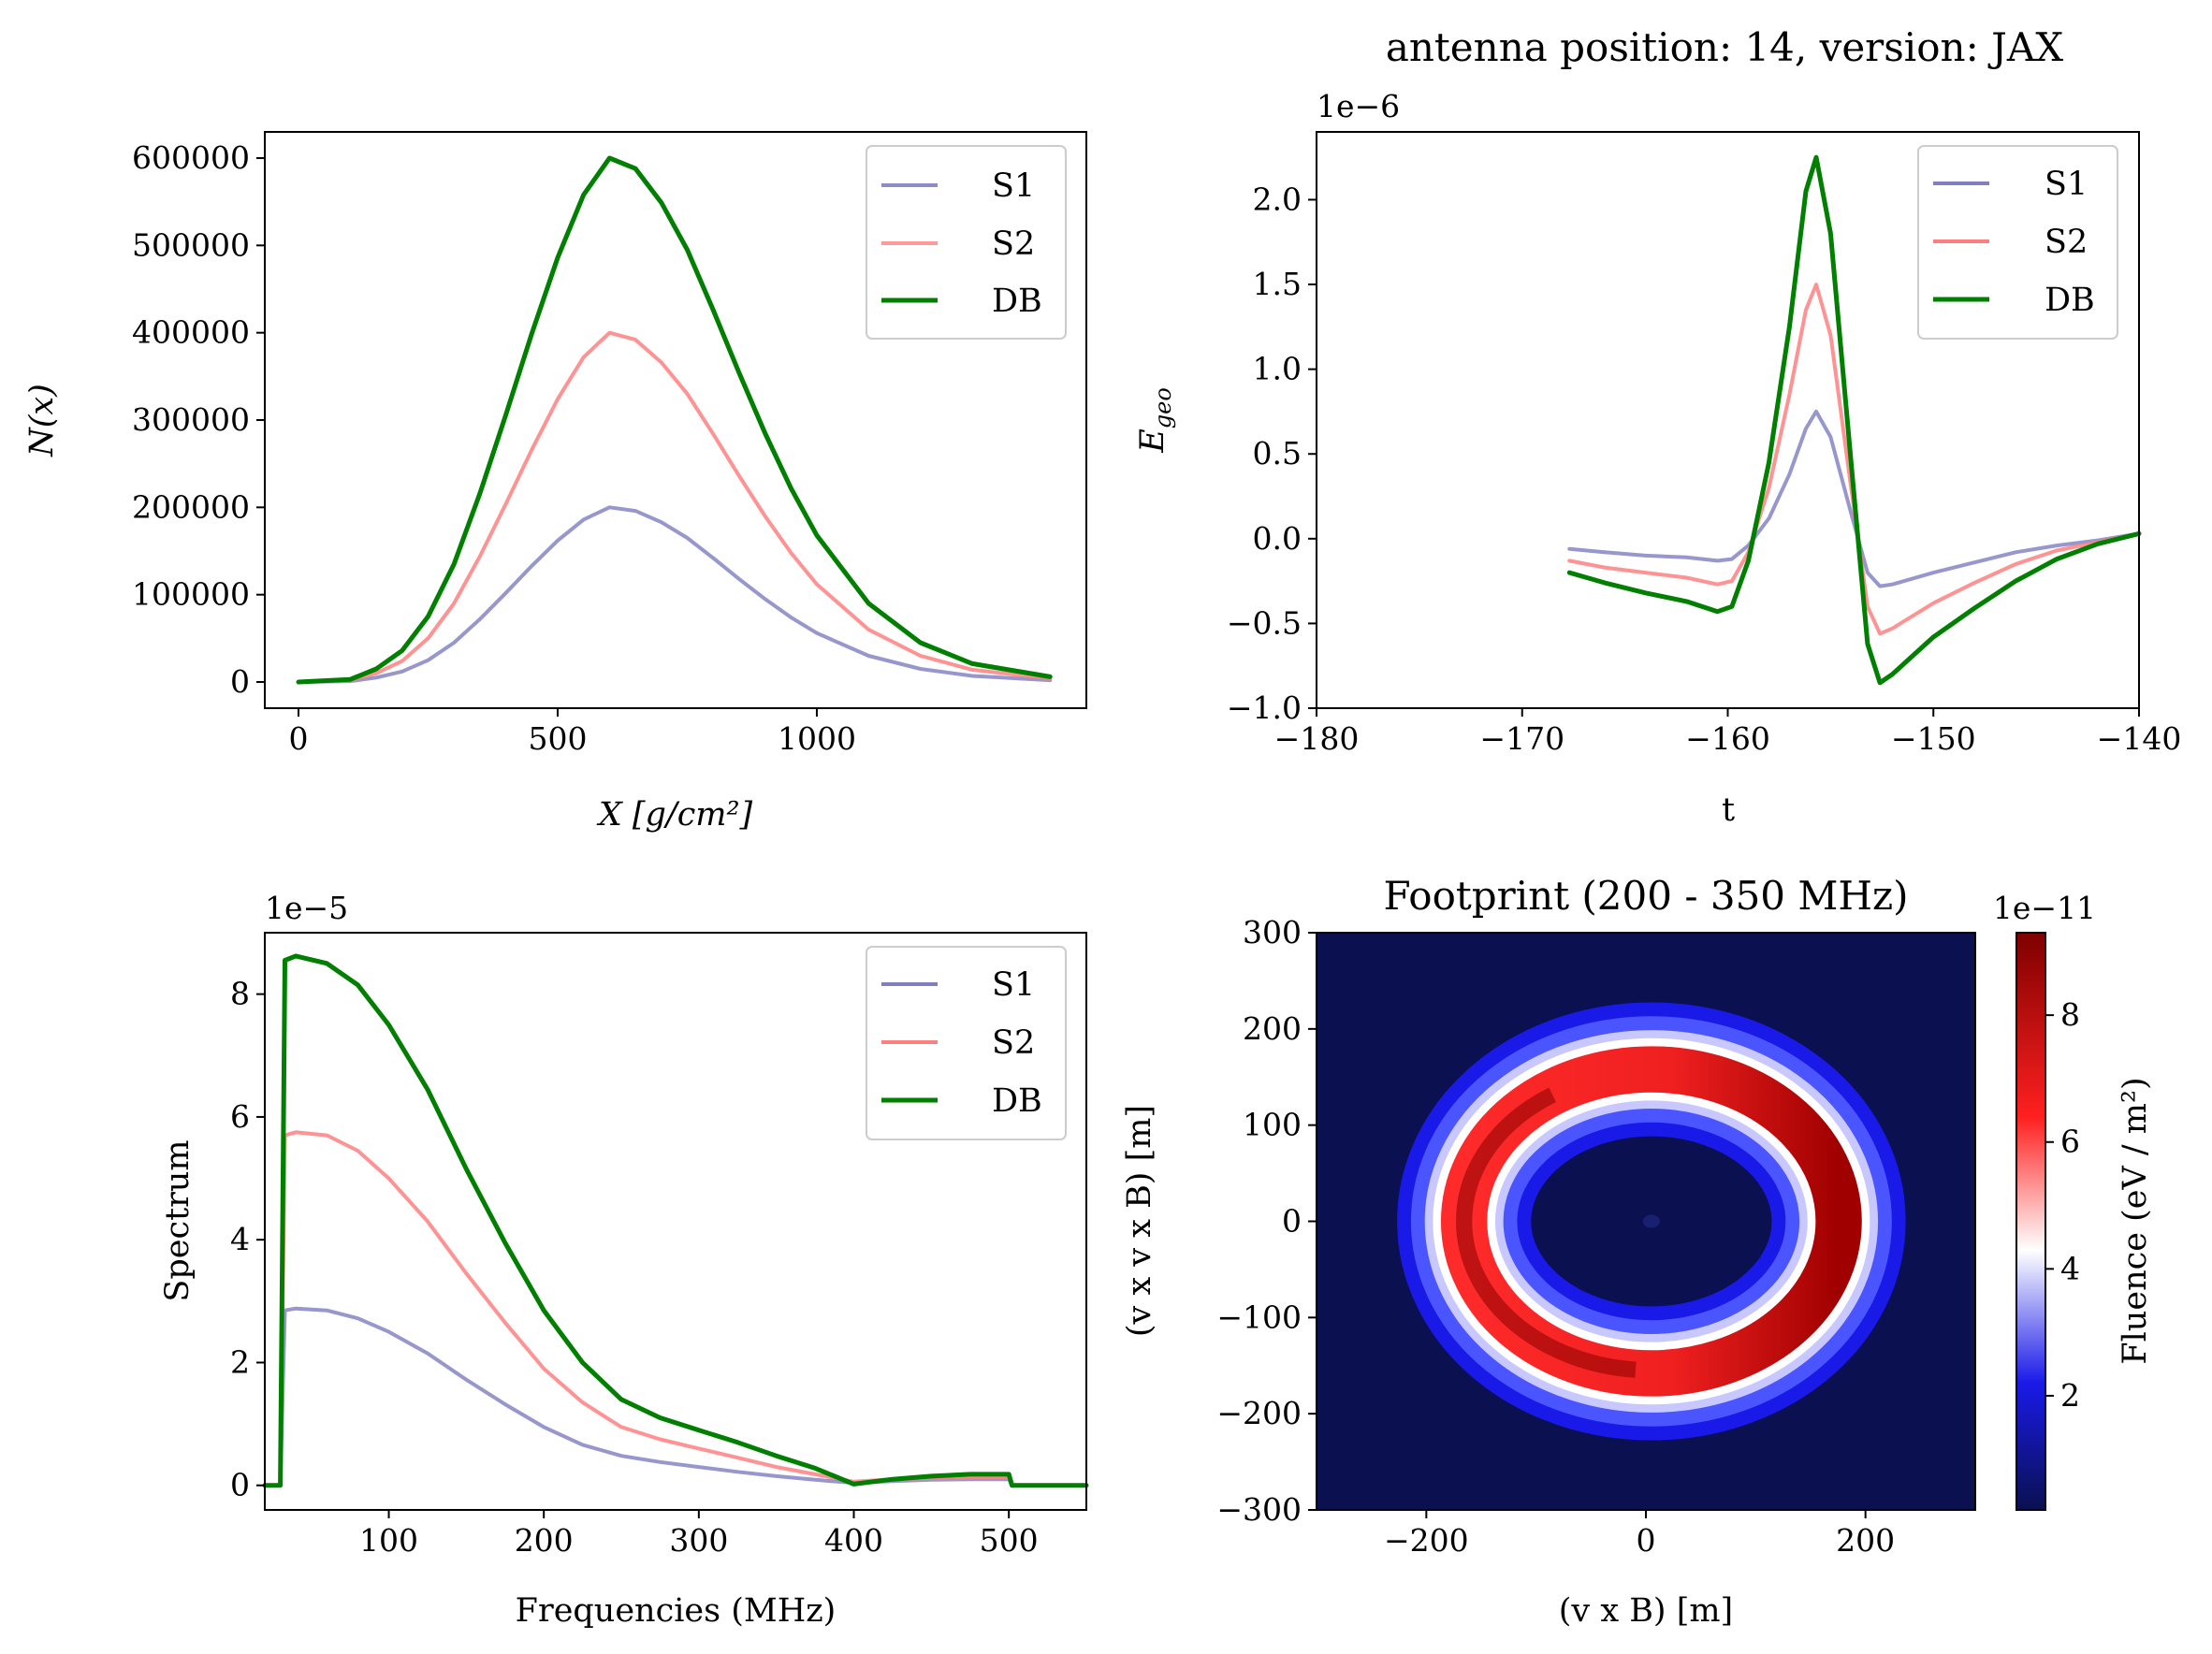 The width and height of the screenshot is (2212, 1654). I want to click on efield-ytick-label: −1.0, so click(1264, 707).